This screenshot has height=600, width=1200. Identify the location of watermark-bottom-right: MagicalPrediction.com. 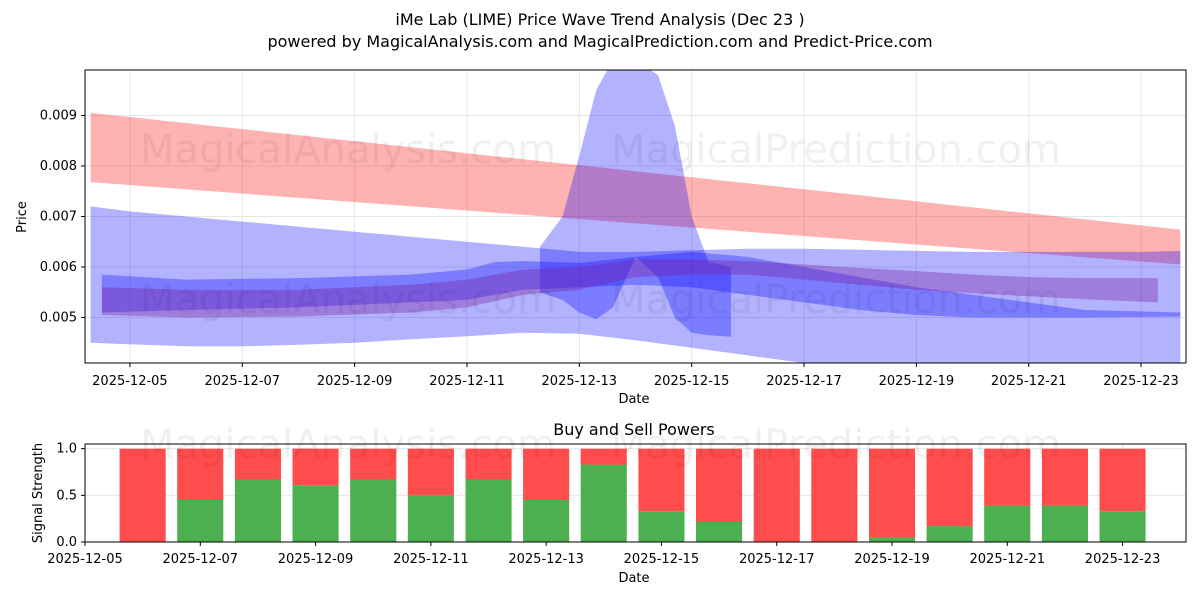
(836, 445).